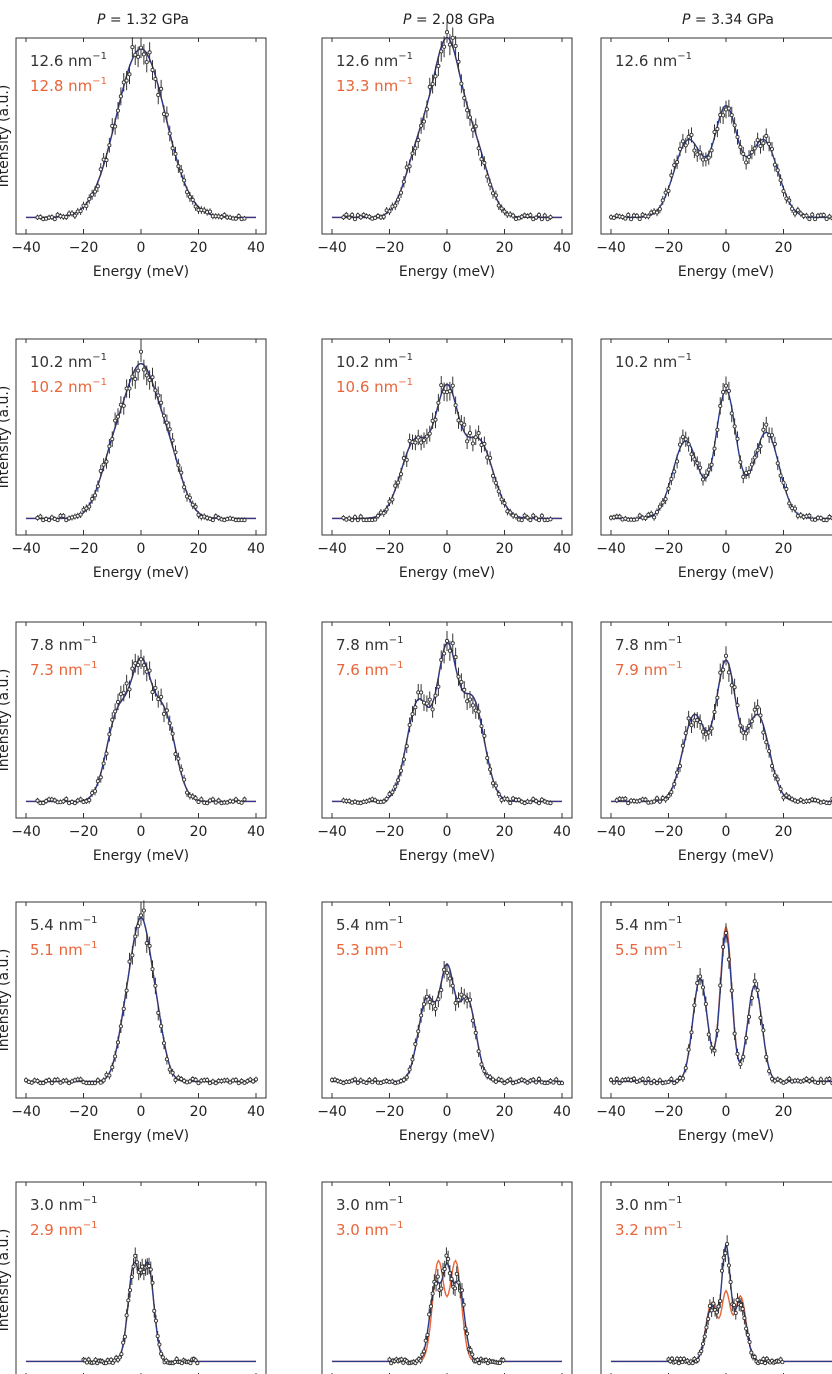 The width and height of the screenshot is (832, 1374). Describe the element at coordinates (68, 386) in the screenshot. I see `q-label-orange: 10.2 nm−1` at that location.